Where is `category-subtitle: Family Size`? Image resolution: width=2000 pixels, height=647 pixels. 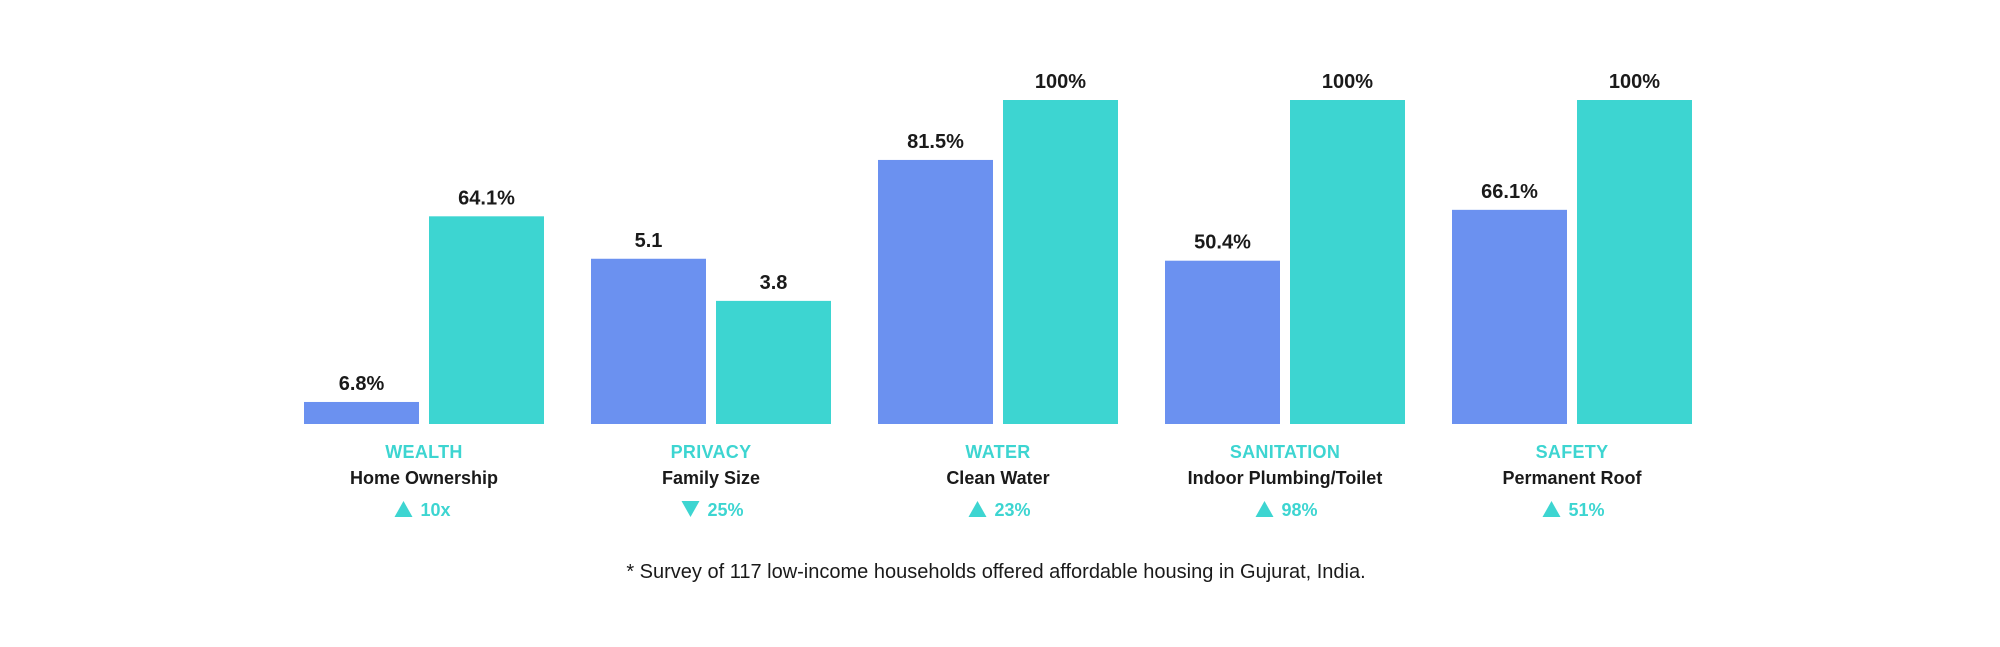
category-subtitle: Family Size is located at coordinates (711, 478).